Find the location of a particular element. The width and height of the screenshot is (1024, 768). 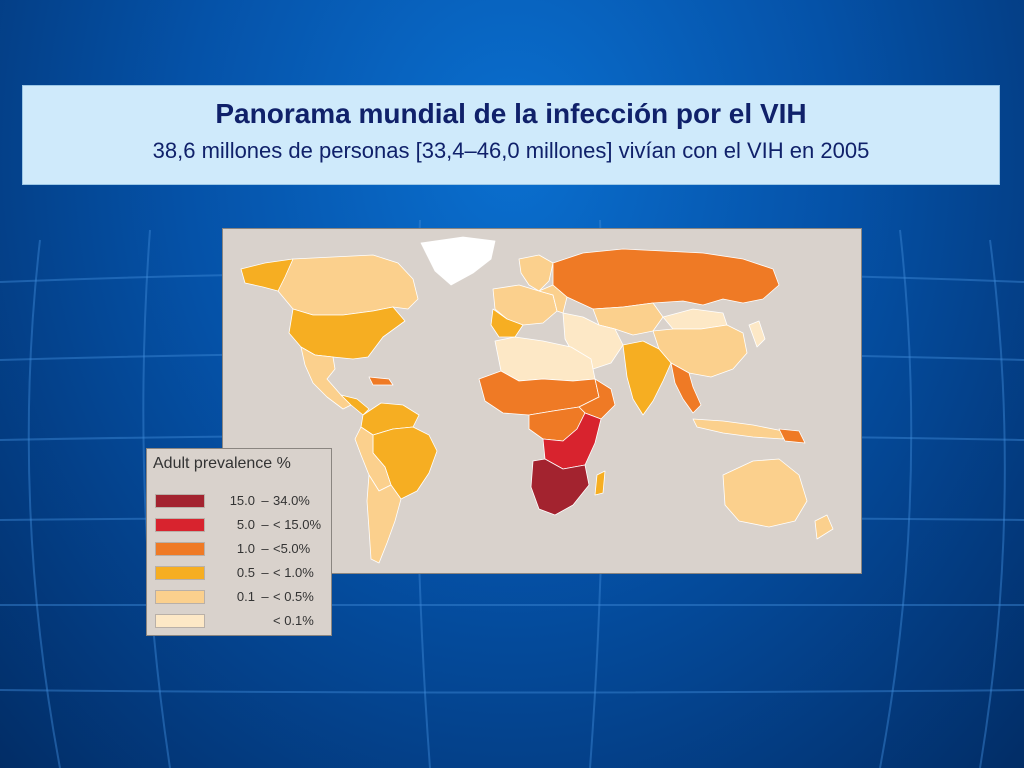

region-argentina-chile is located at coordinates (384, 519).